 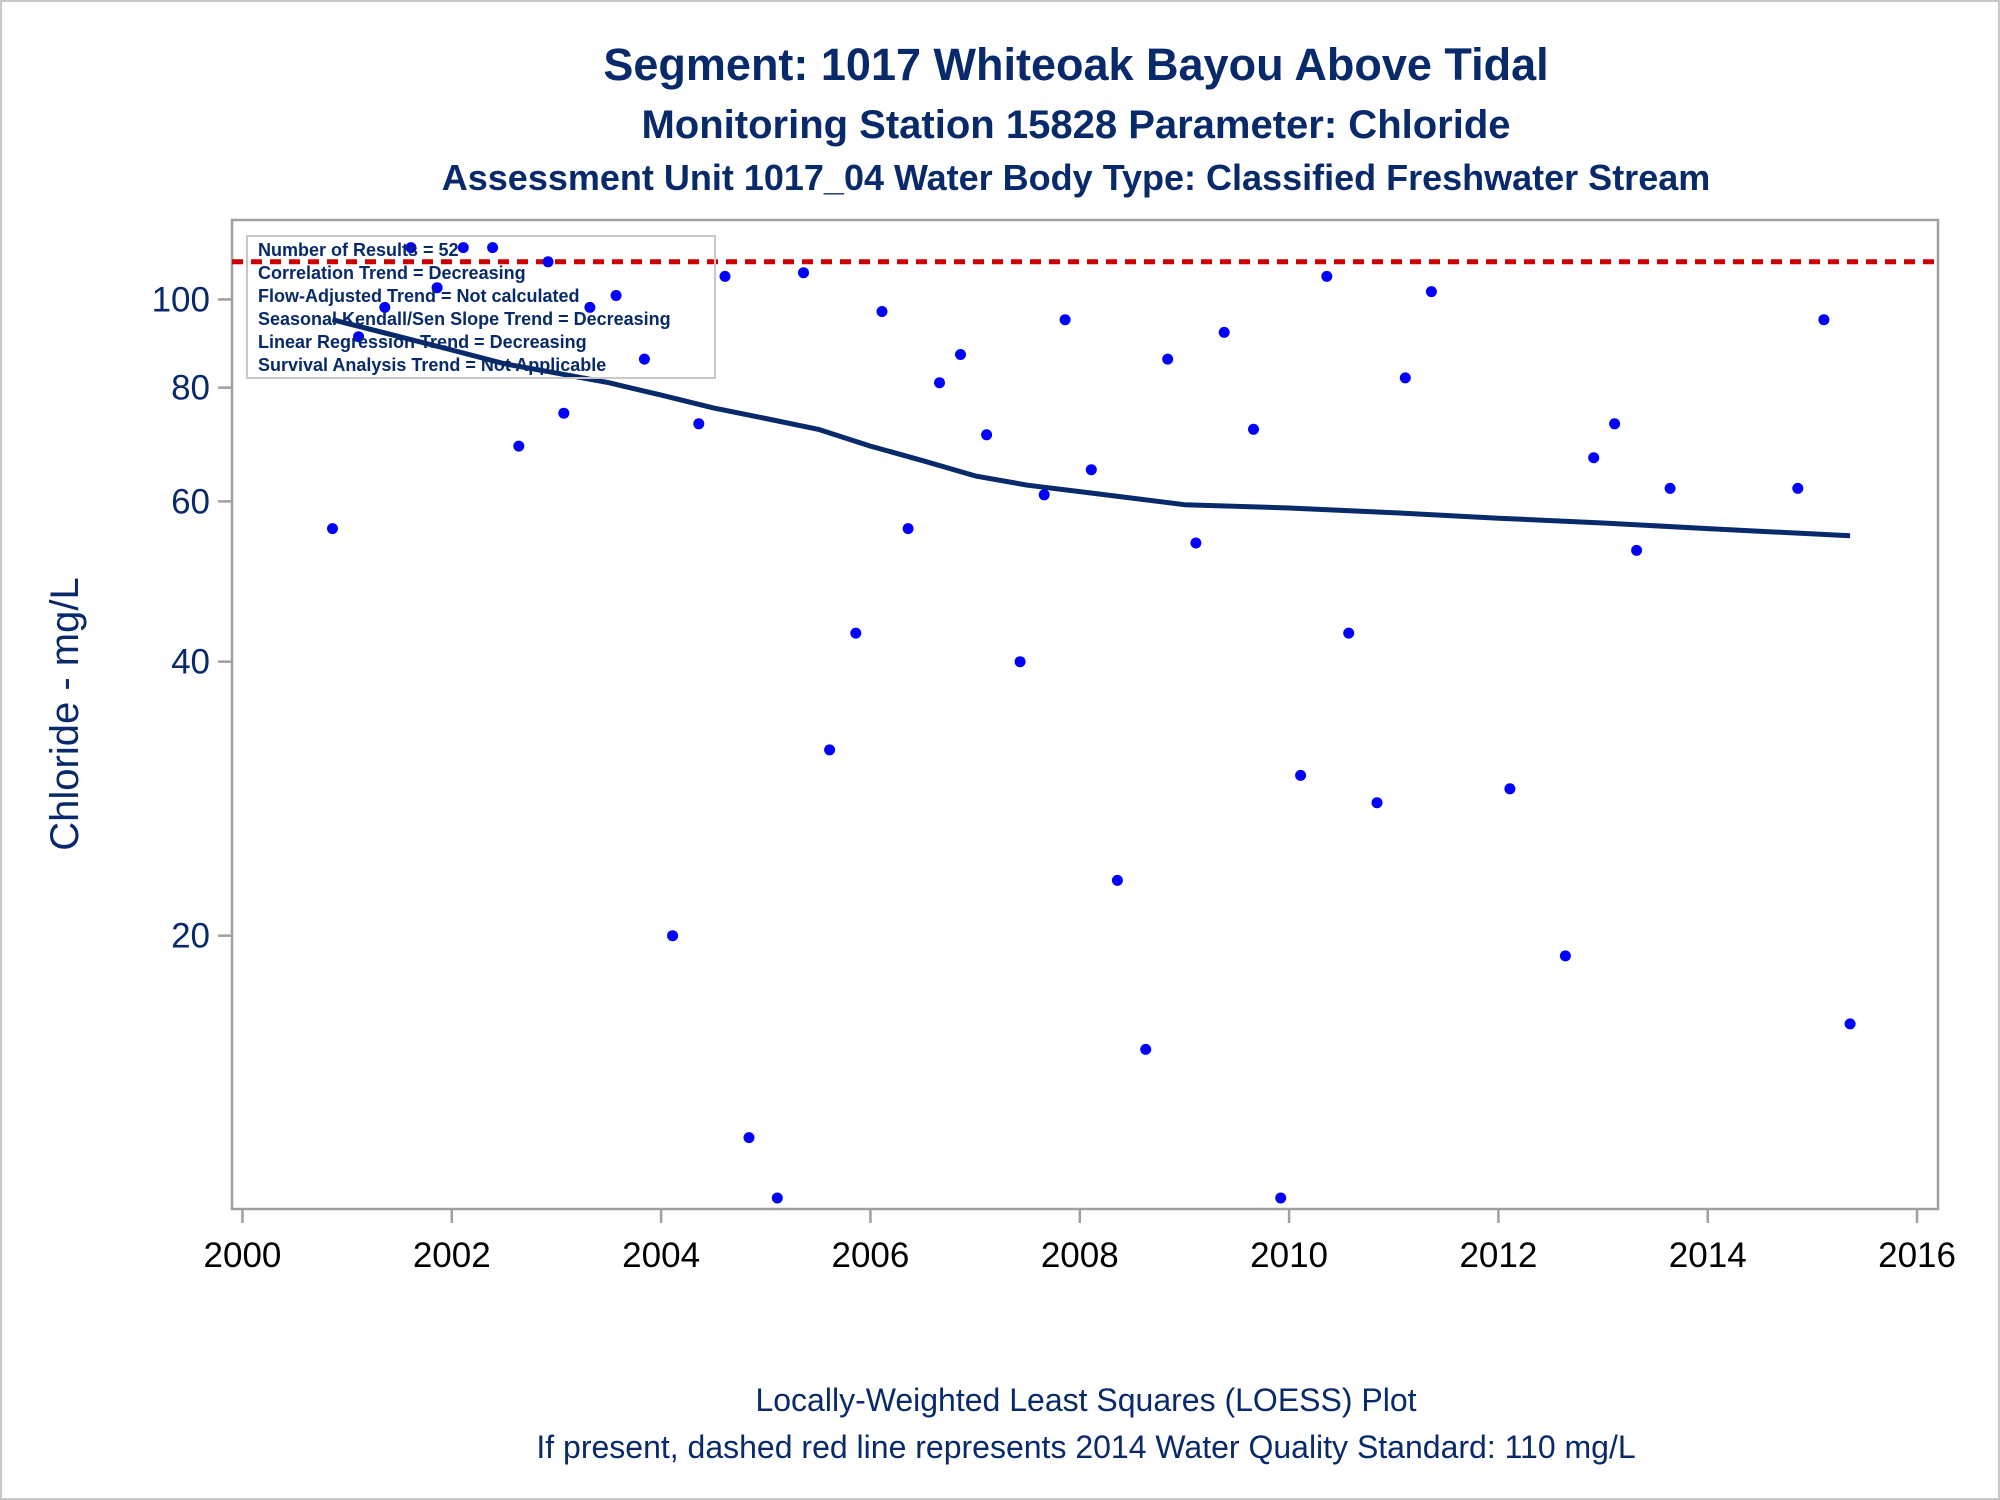 I want to click on y-tick-label: 60, so click(x=190, y=501).